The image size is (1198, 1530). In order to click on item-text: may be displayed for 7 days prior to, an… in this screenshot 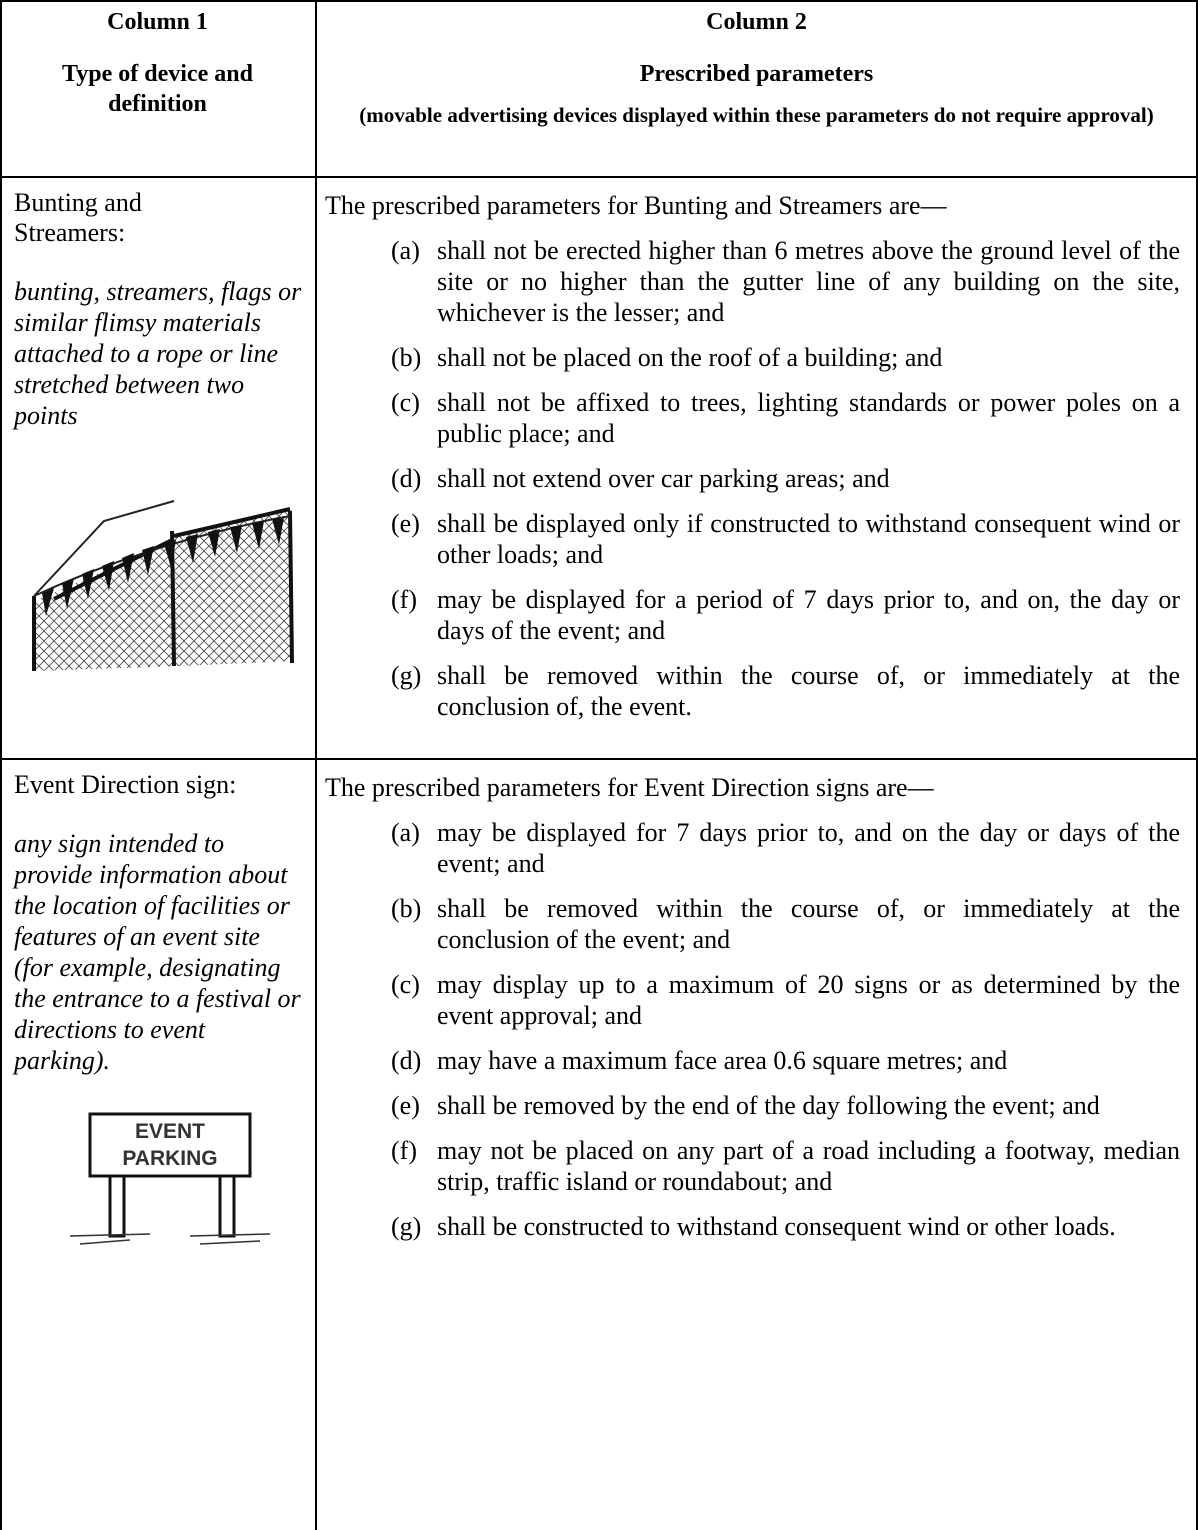, I will do `click(808, 848)`.